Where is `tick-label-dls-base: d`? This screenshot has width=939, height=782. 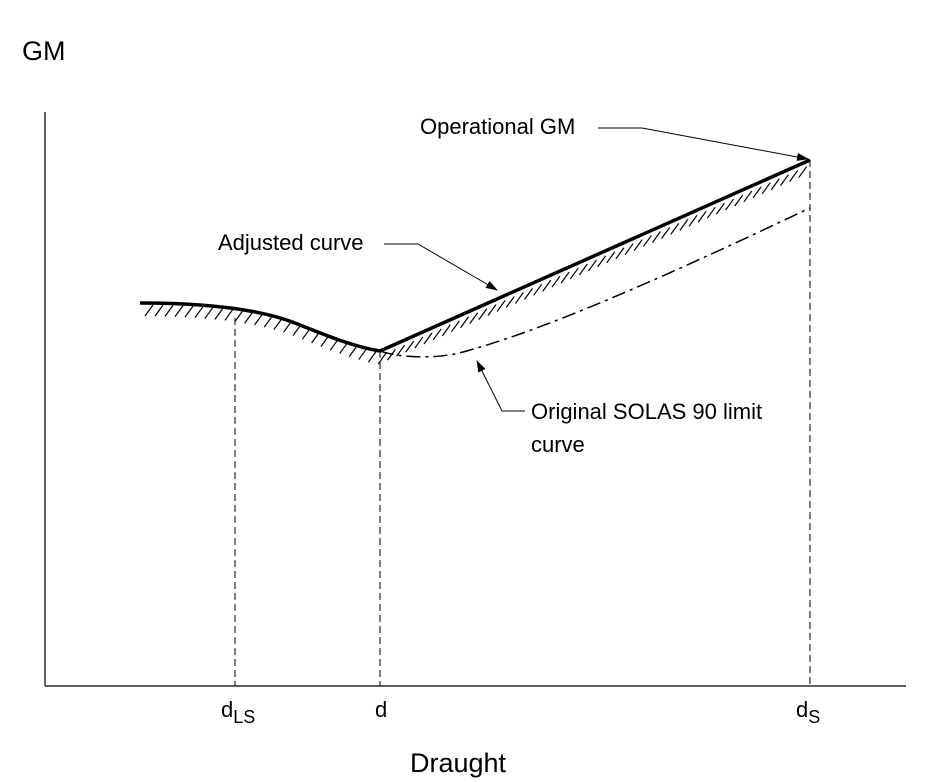 tick-label-dls-base: d is located at coordinates (227, 709).